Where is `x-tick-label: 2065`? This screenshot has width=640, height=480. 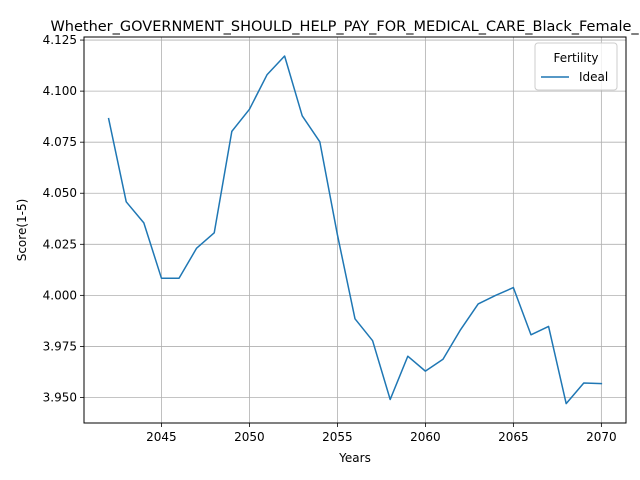
x-tick-label: 2065 is located at coordinates (513, 437).